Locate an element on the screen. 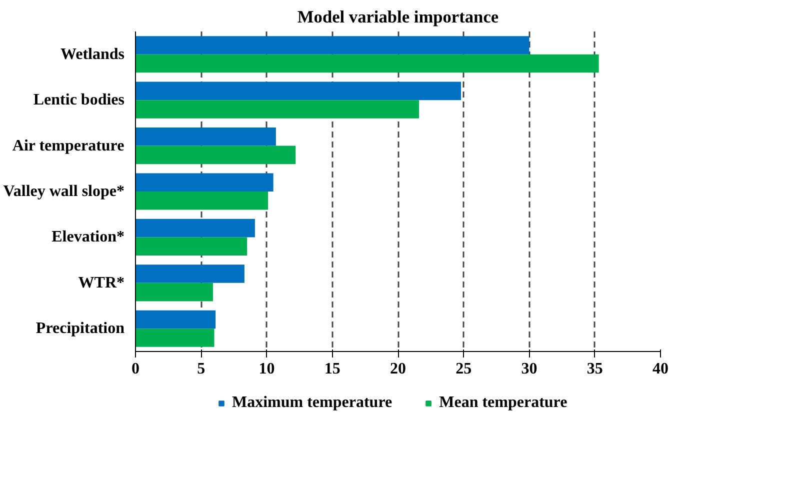 This screenshot has width=786, height=482. x-tick-label: 35 is located at coordinates (594, 369).